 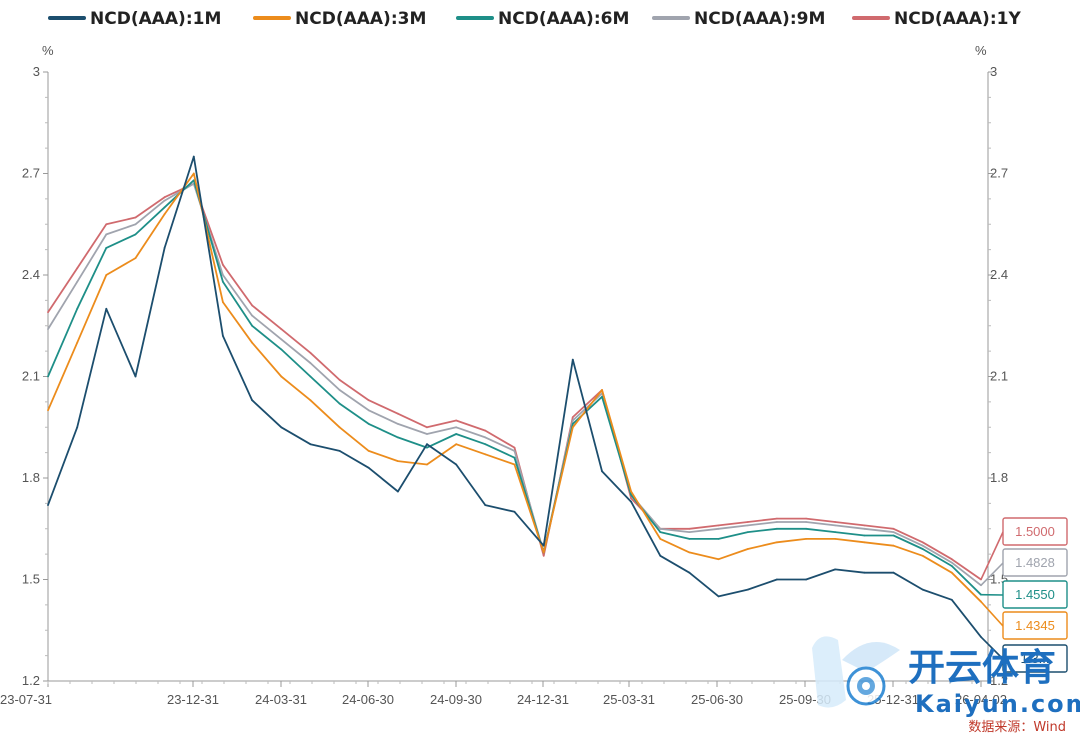 I want to click on right-axis-unit: %, so click(x=981, y=50).